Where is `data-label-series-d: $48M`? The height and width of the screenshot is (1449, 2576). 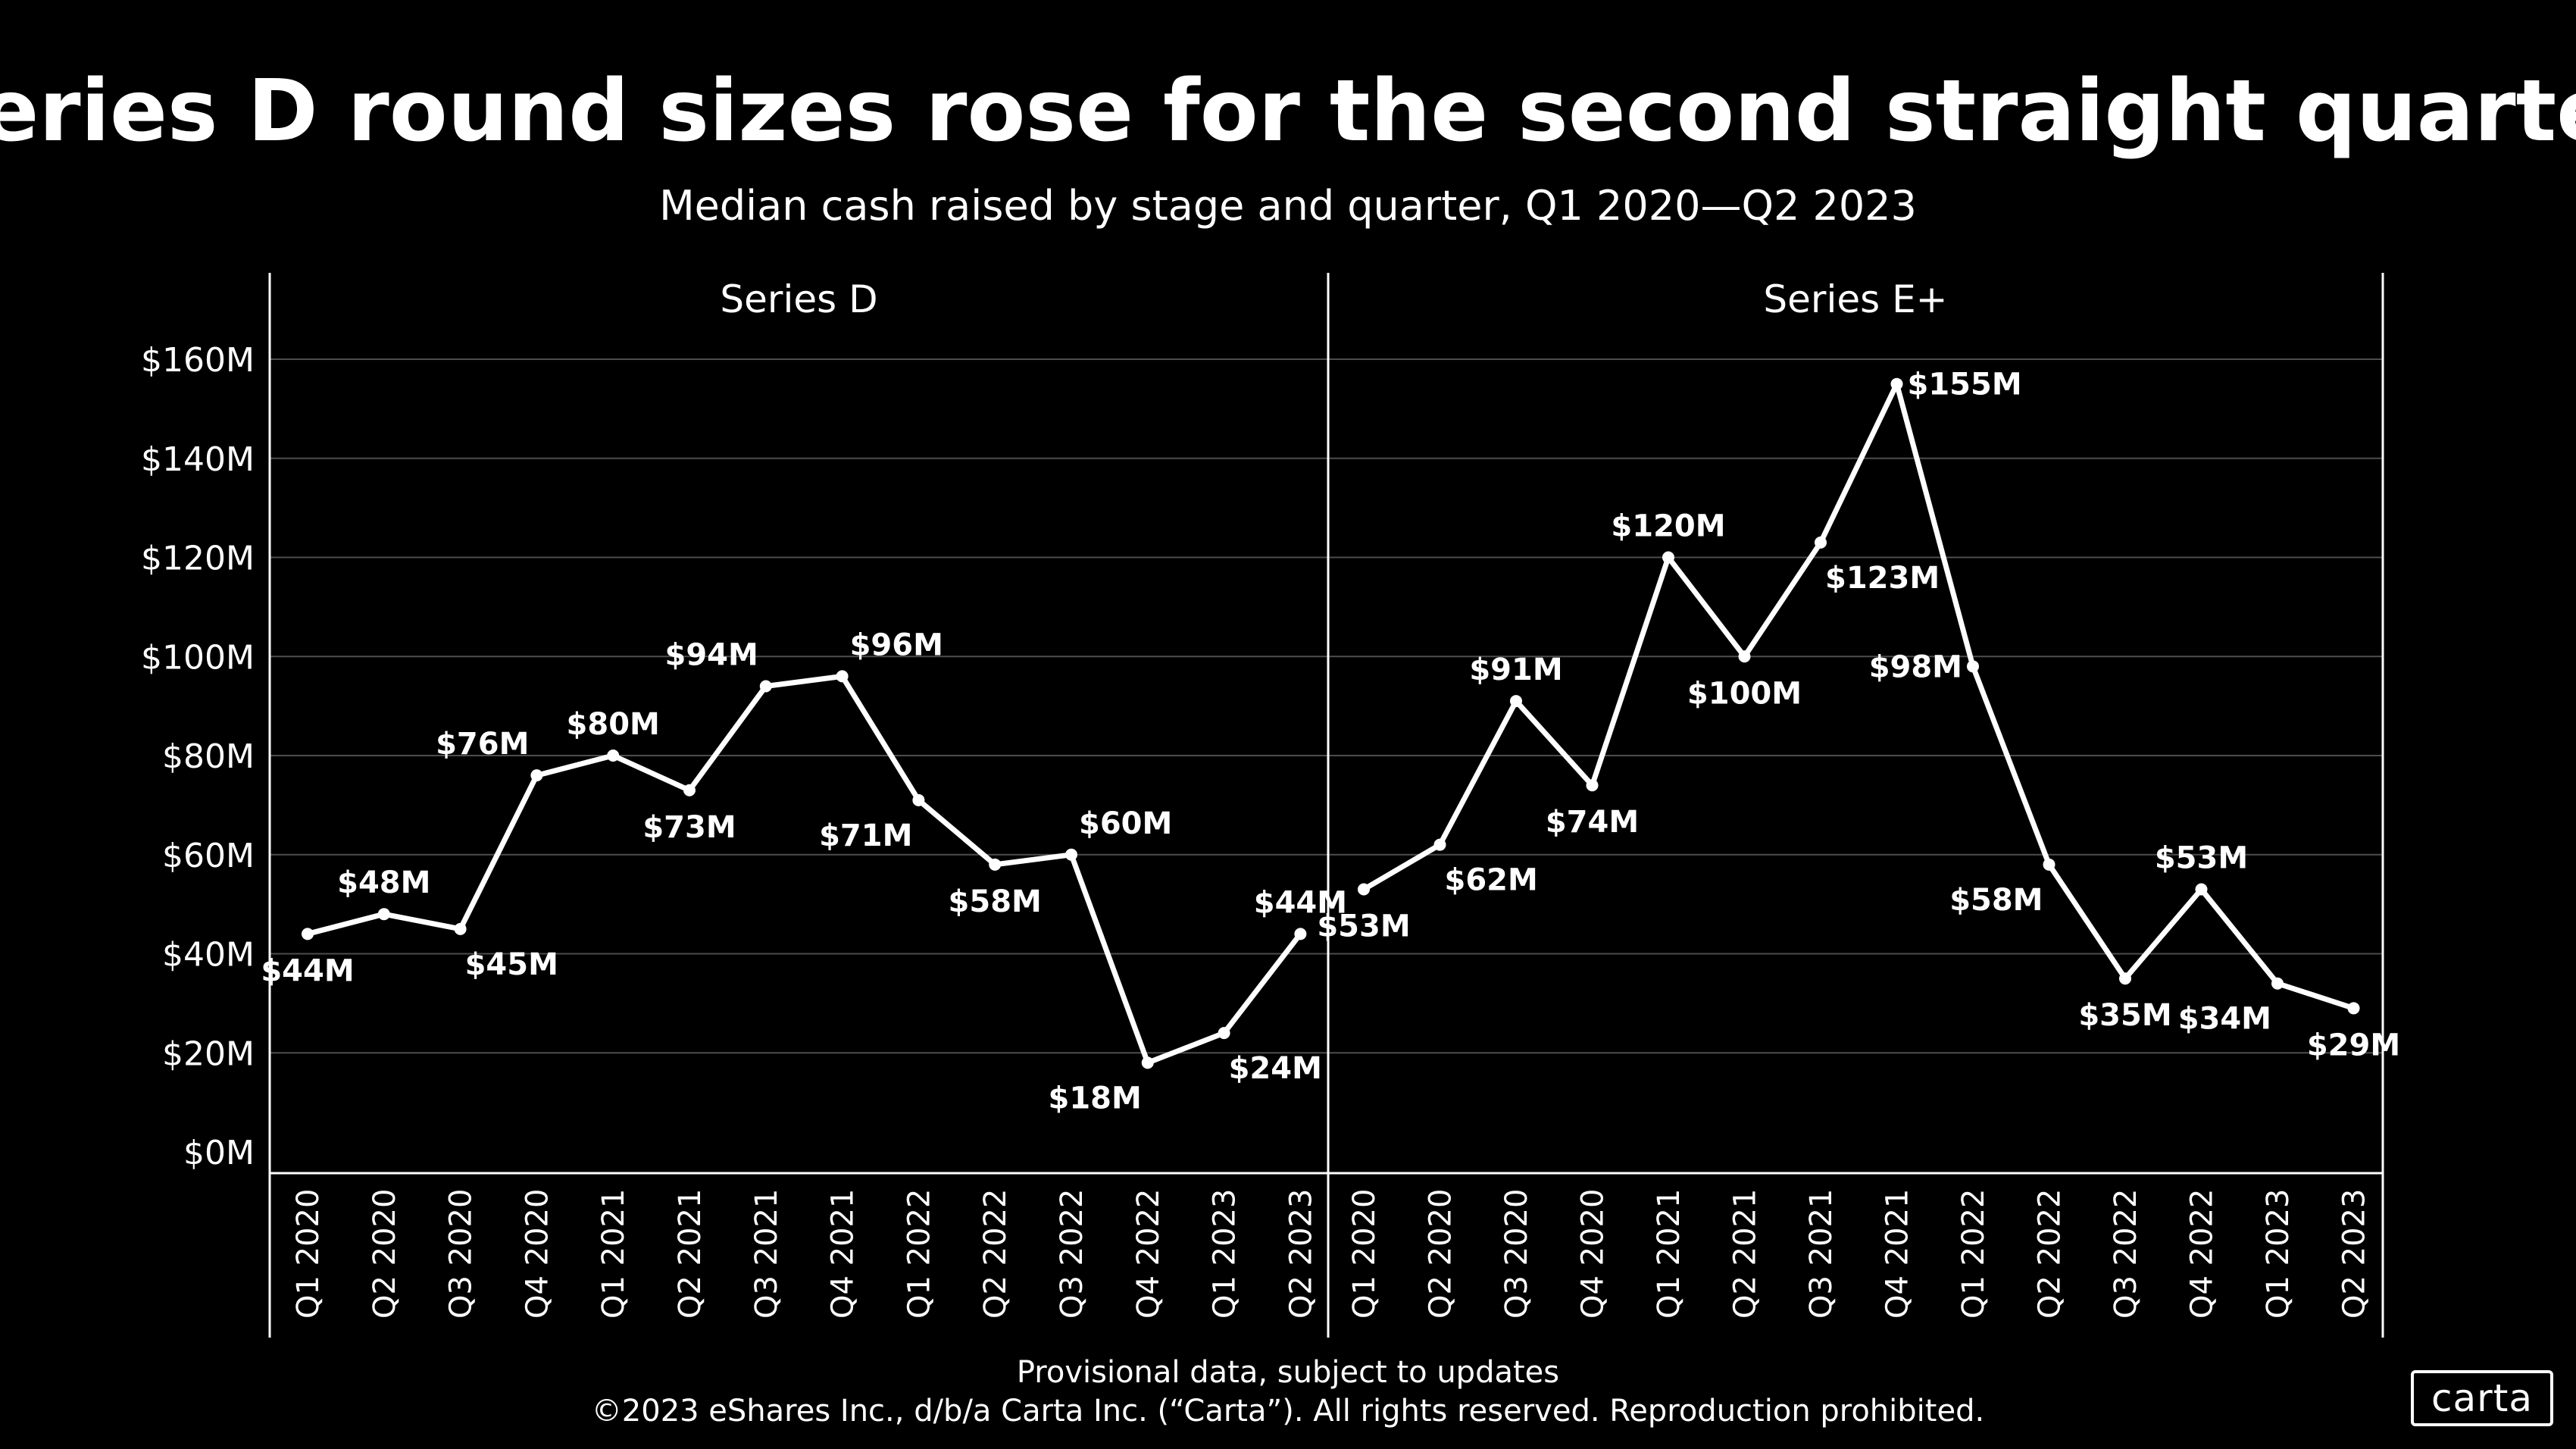
data-label-series-d: $48M is located at coordinates (383, 882).